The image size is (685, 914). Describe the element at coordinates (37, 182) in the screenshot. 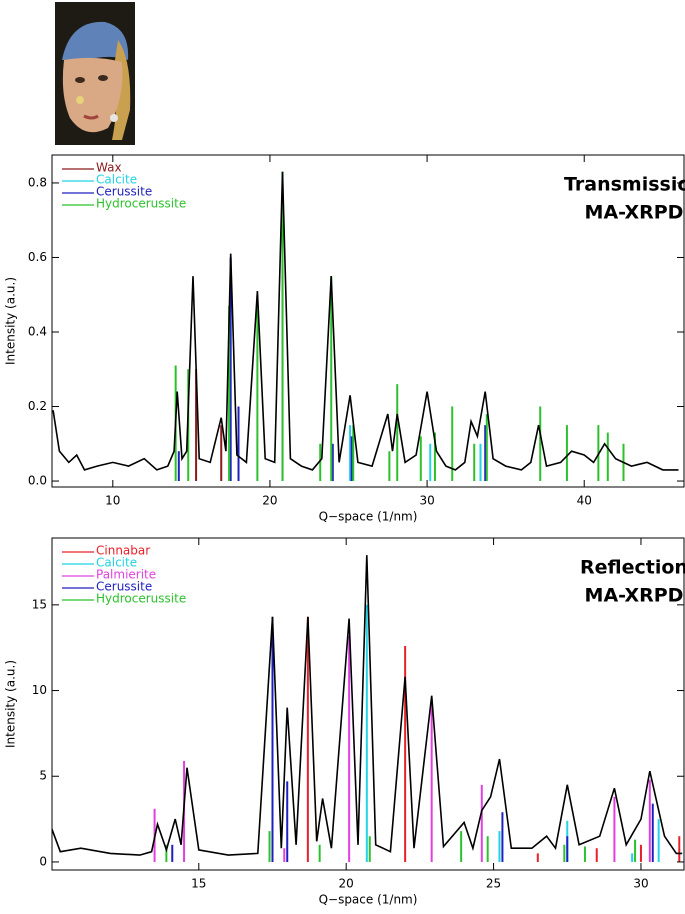

I see `y-tick-label: 0.8` at that location.